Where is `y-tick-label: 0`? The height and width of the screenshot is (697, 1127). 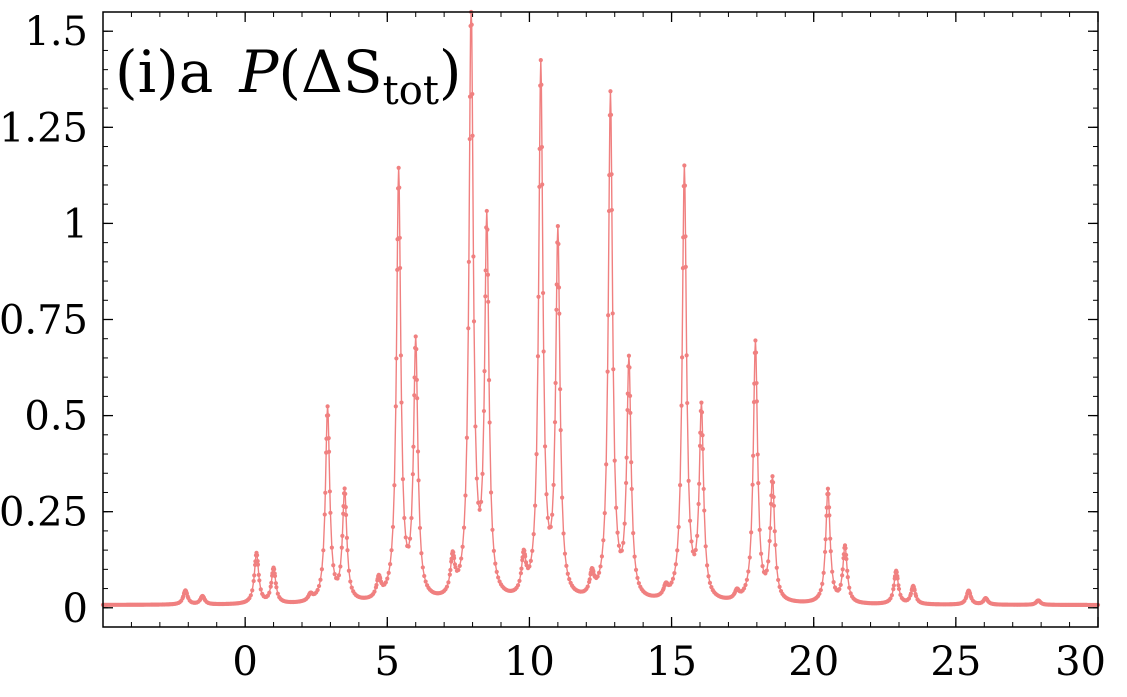
y-tick-label: 0 is located at coordinates (75, 609).